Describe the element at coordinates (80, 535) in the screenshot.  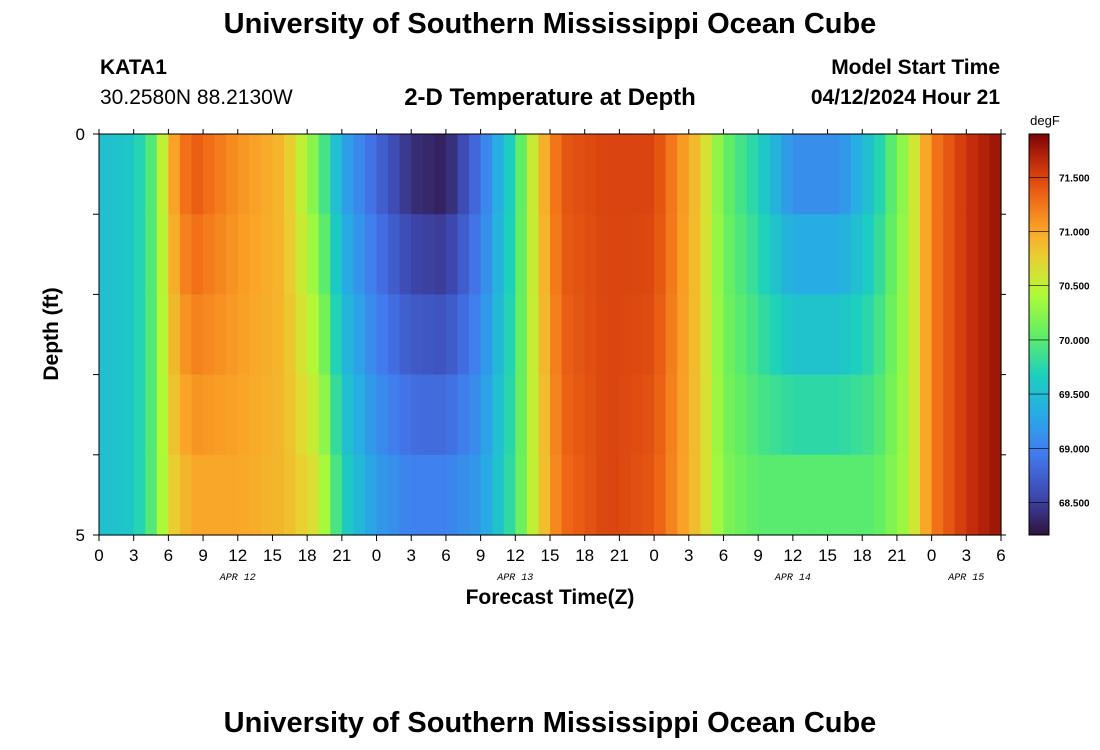
I see `y-tick-label: 5` at that location.